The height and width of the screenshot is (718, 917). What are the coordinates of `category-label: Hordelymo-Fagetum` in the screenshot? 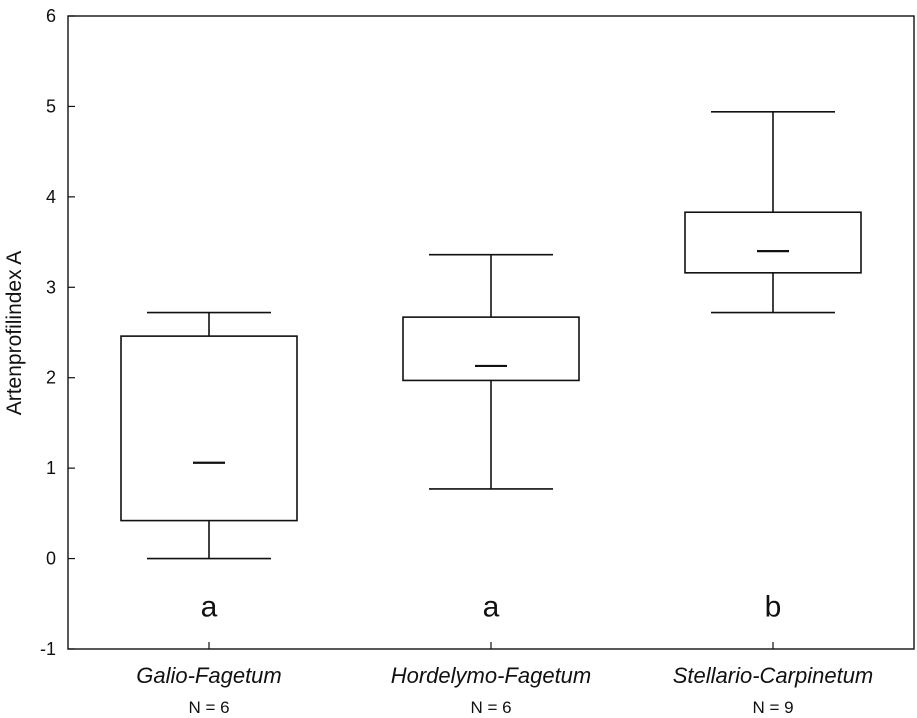 It's located at (491, 675).